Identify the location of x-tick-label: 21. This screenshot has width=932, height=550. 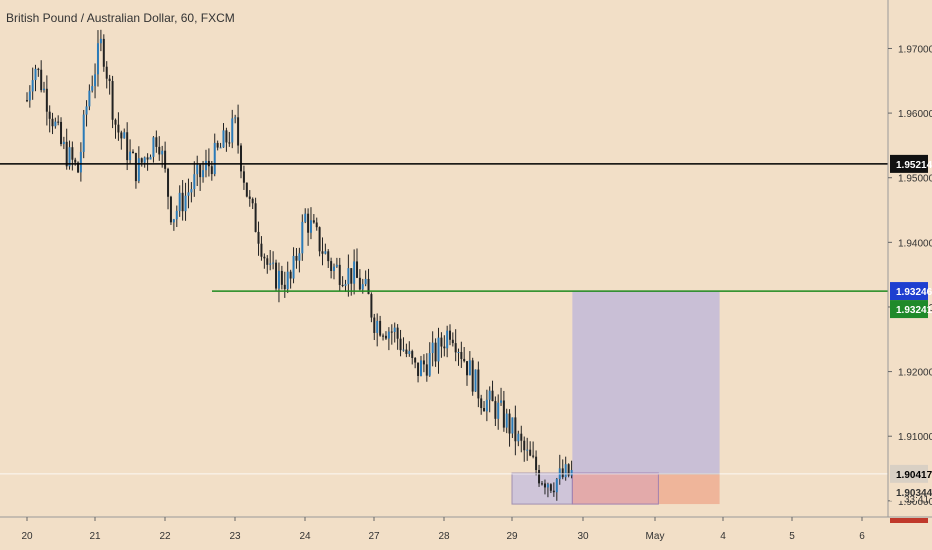
(95, 536).